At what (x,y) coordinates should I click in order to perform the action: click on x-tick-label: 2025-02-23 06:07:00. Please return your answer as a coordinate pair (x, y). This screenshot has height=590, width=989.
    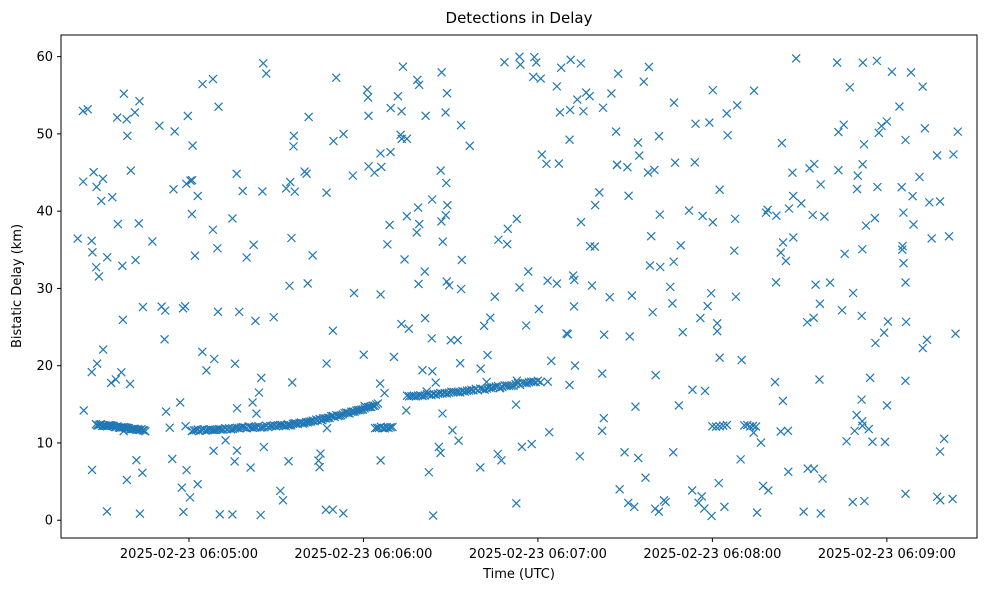
    Looking at the image, I should click on (538, 554).